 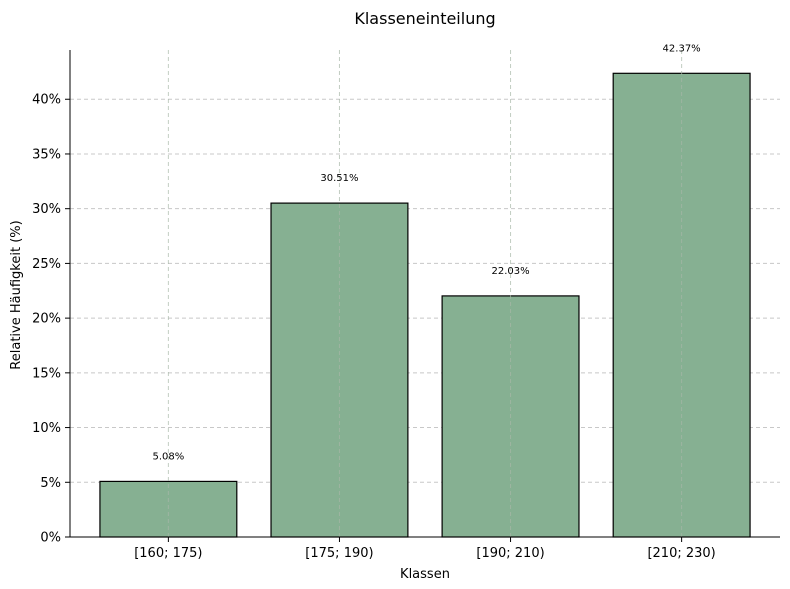 What do you see at coordinates (168, 456) in the screenshot?
I see `data-label: 5.08%` at bounding box center [168, 456].